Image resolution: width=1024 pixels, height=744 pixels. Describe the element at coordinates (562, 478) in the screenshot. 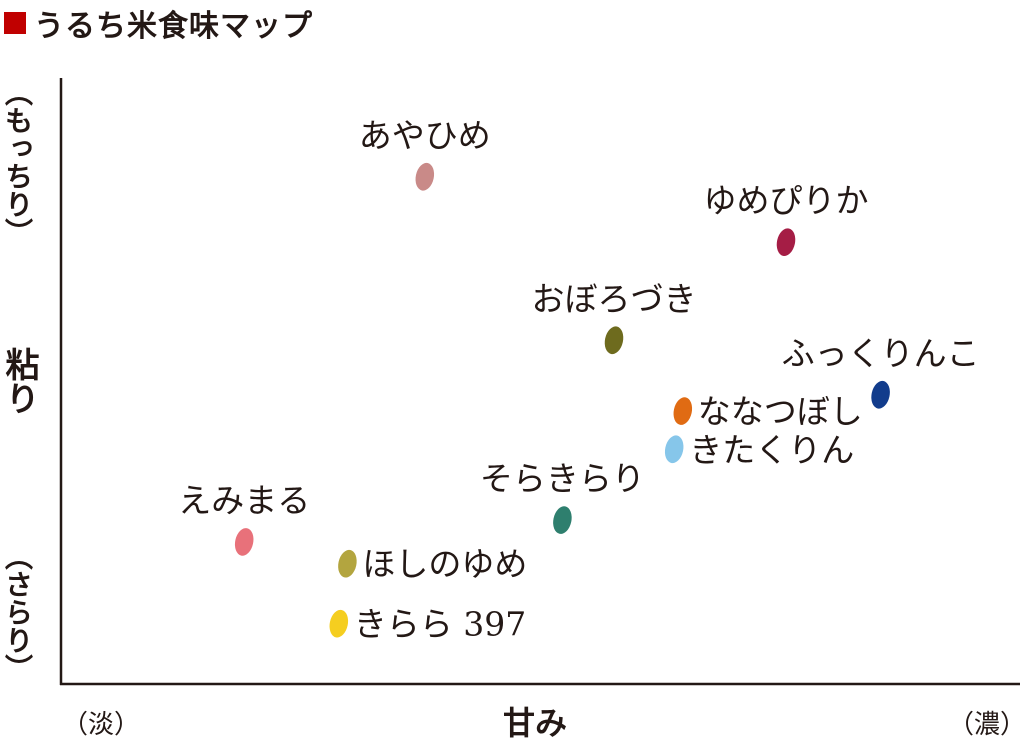

I see `point-label: そらきらり` at that location.